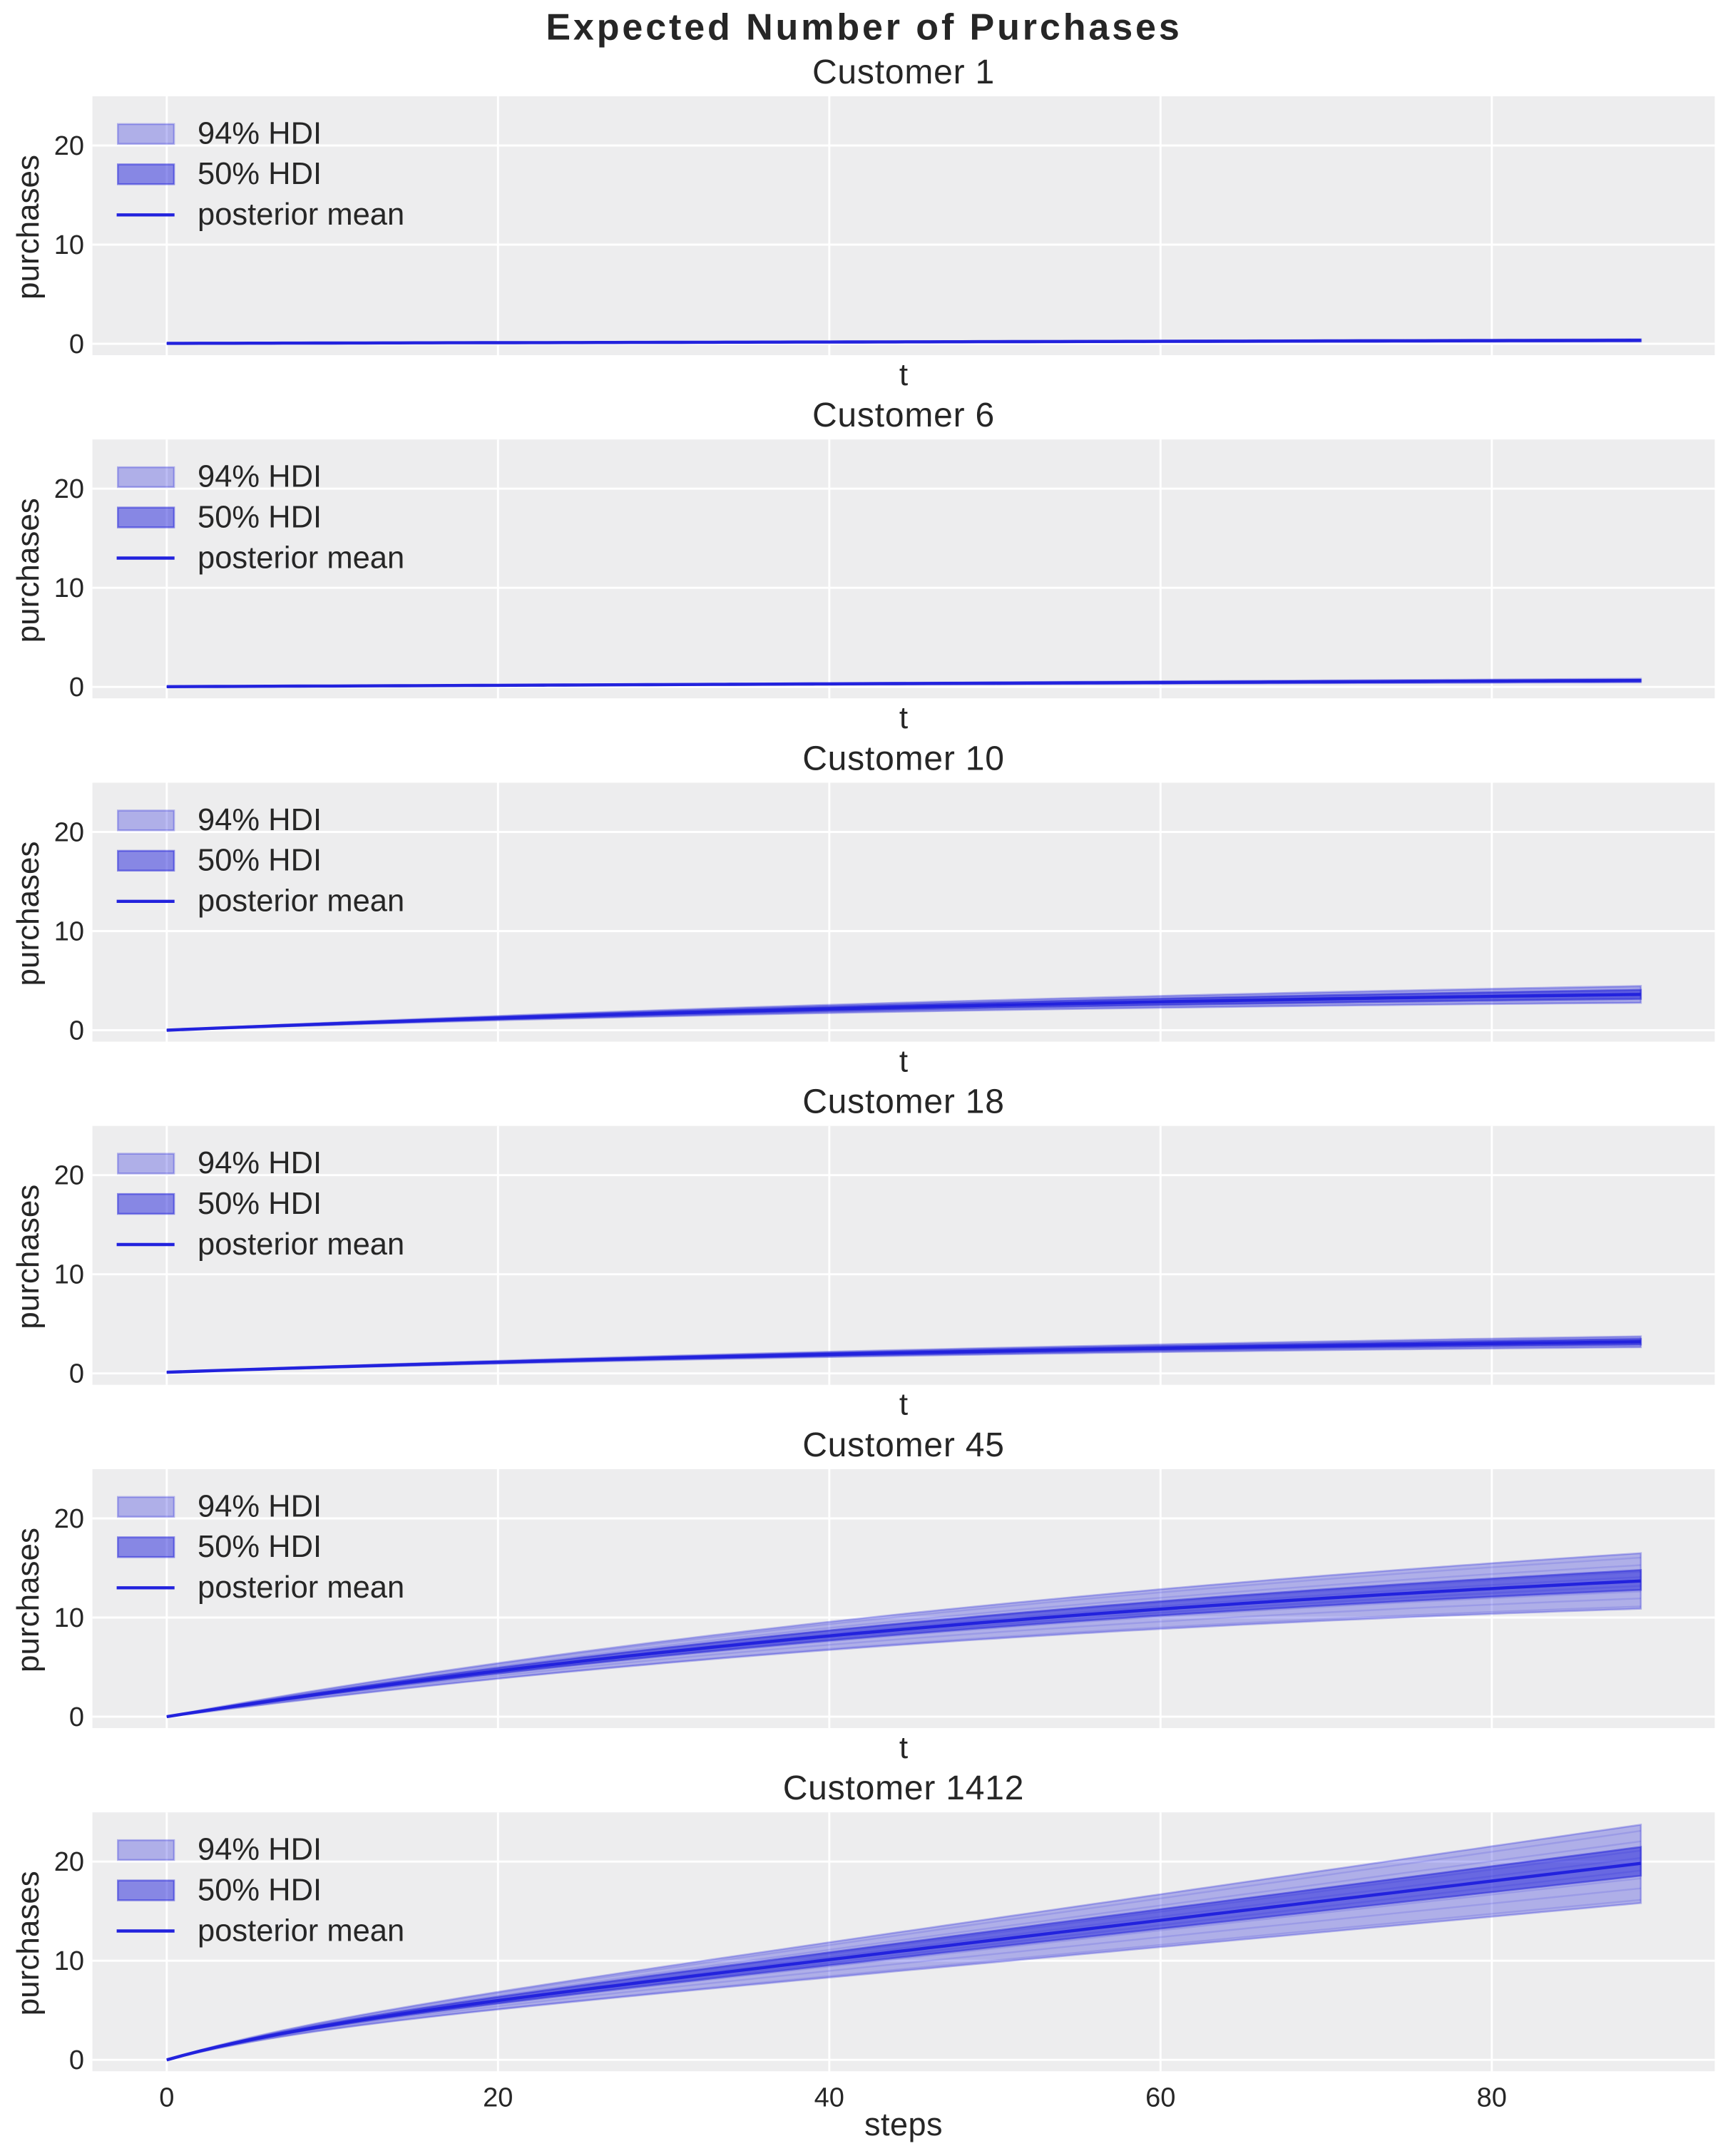 This screenshot has height=2156, width=1728. Describe the element at coordinates (904, 72) in the screenshot. I see `svg-text: Customer 1` at that location.